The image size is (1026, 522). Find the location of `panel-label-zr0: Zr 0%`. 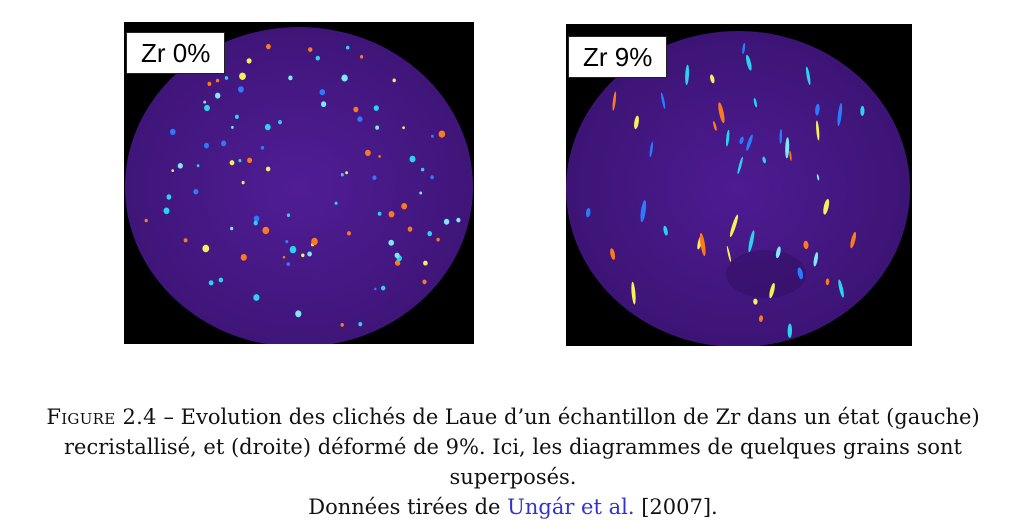

panel-label-zr0: Zr 0% is located at coordinates (176, 53).